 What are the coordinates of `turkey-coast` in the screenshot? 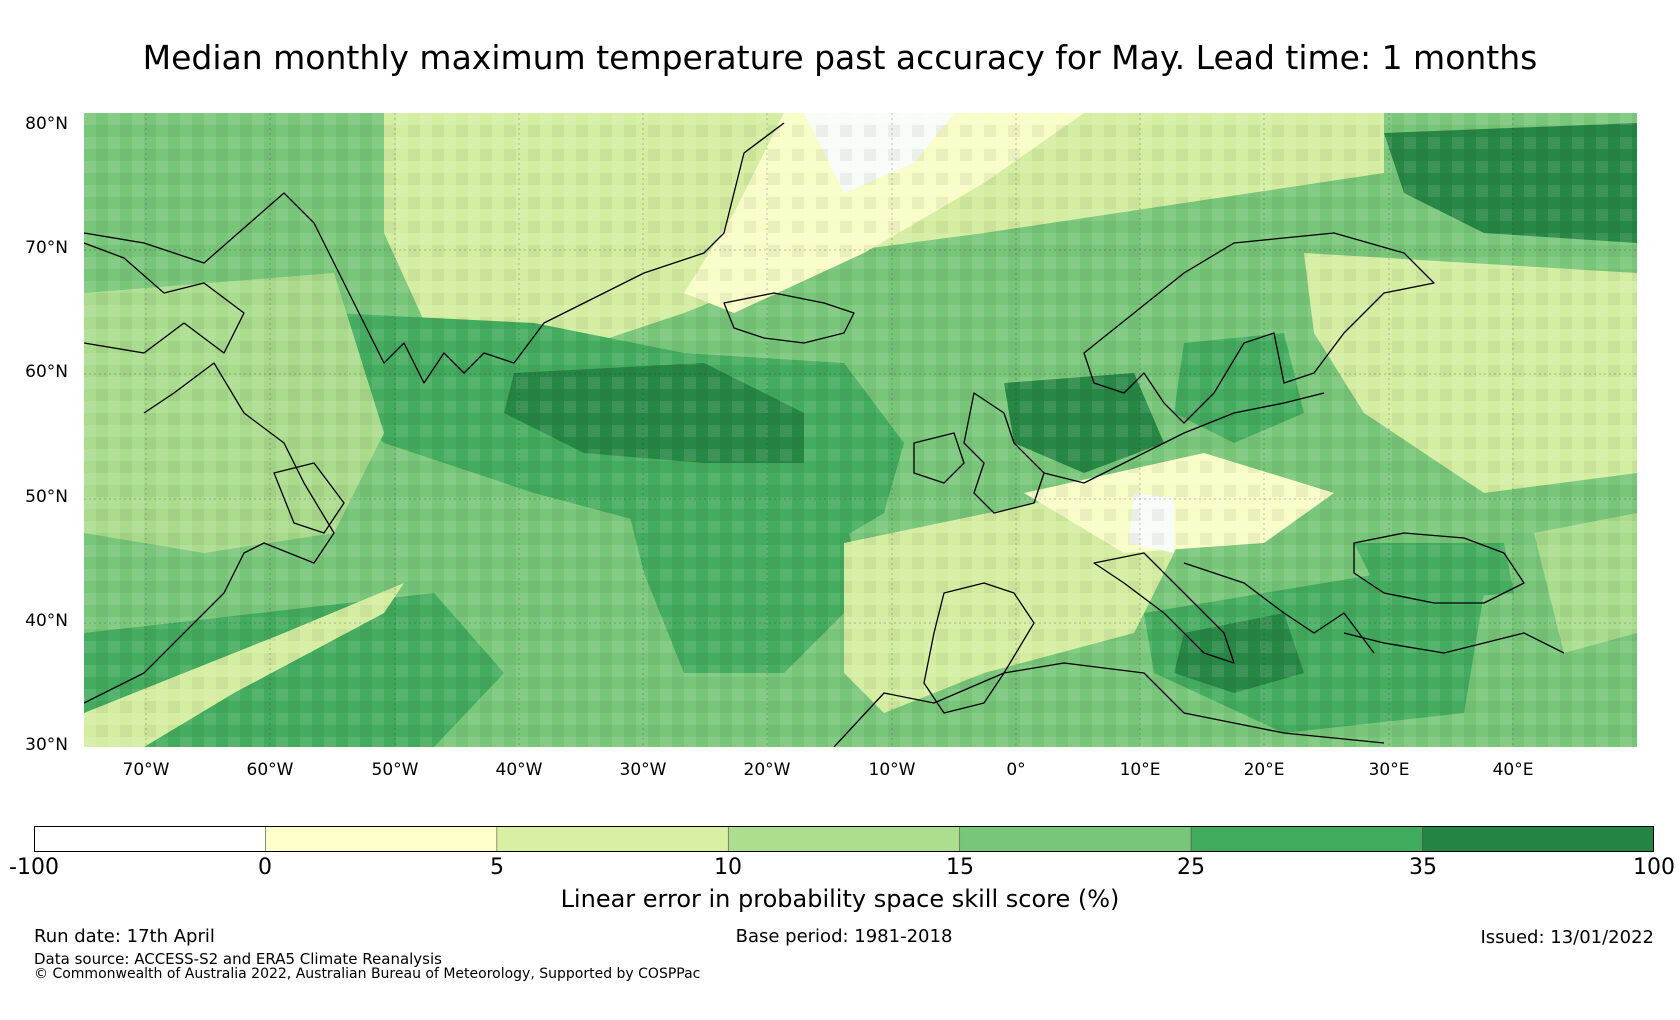 It's located at (1454, 643).